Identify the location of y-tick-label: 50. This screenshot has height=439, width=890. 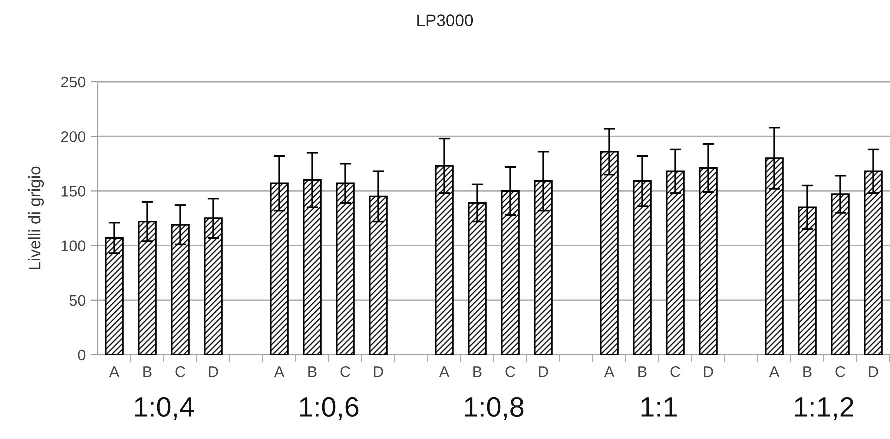
(78, 300).